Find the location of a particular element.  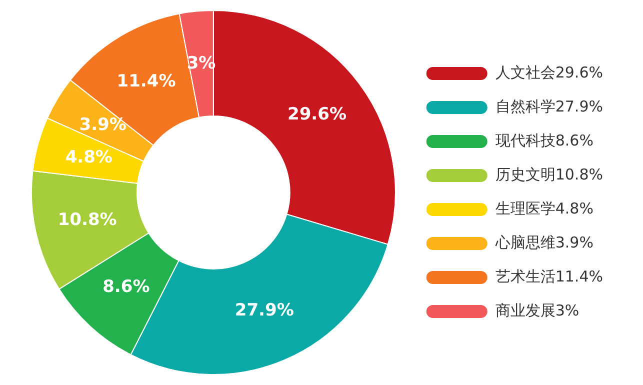

data-label: 4.8% is located at coordinates (88, 157).